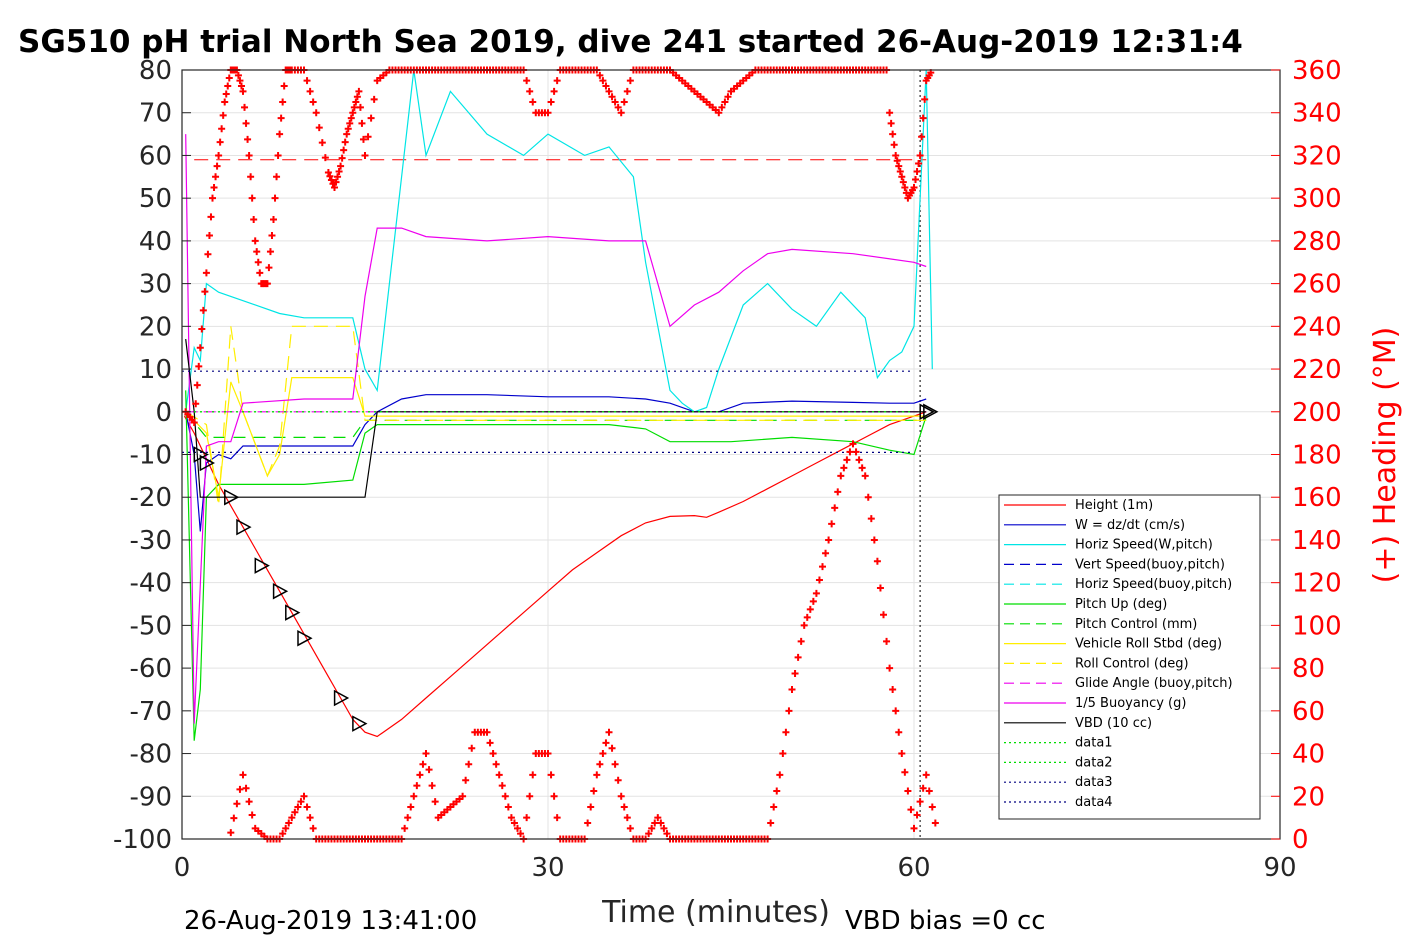 This screenshot has width=1417, height=945. What do you see at coordinates (1317, 327) in the screenshot?
I see `right-tick-label: 240` at bounding box center [1317, 327].